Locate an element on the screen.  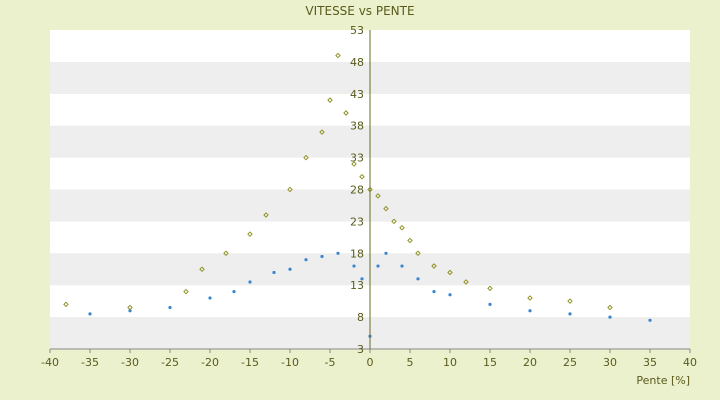
x-tick-label: 15 is located at coordinates (490, 362).